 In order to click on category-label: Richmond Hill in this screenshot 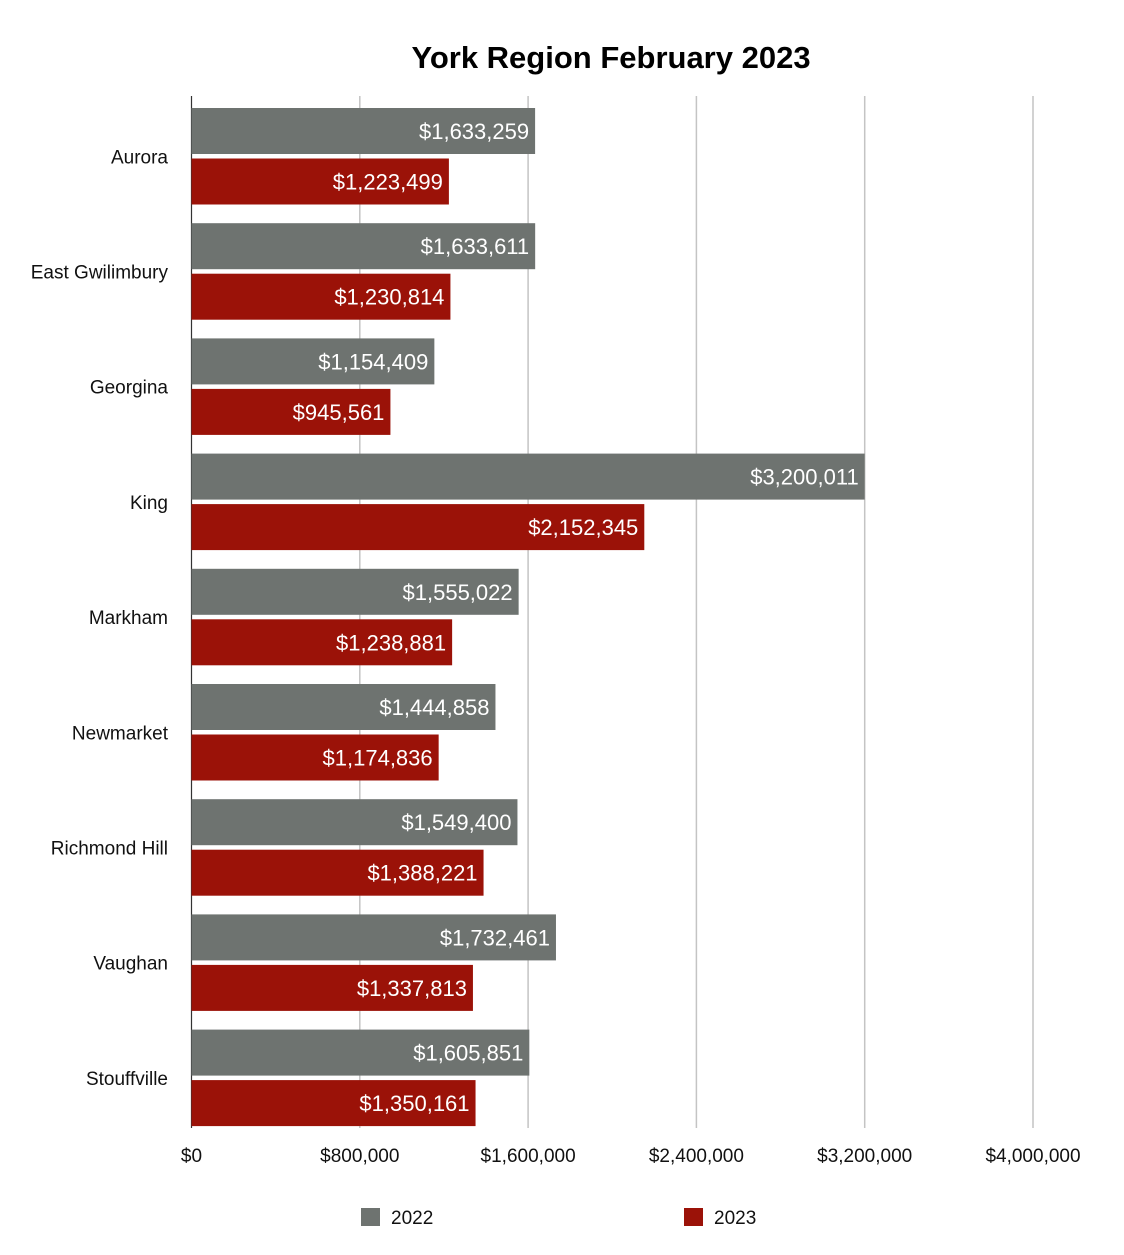, I will do `click(109, 848)`.